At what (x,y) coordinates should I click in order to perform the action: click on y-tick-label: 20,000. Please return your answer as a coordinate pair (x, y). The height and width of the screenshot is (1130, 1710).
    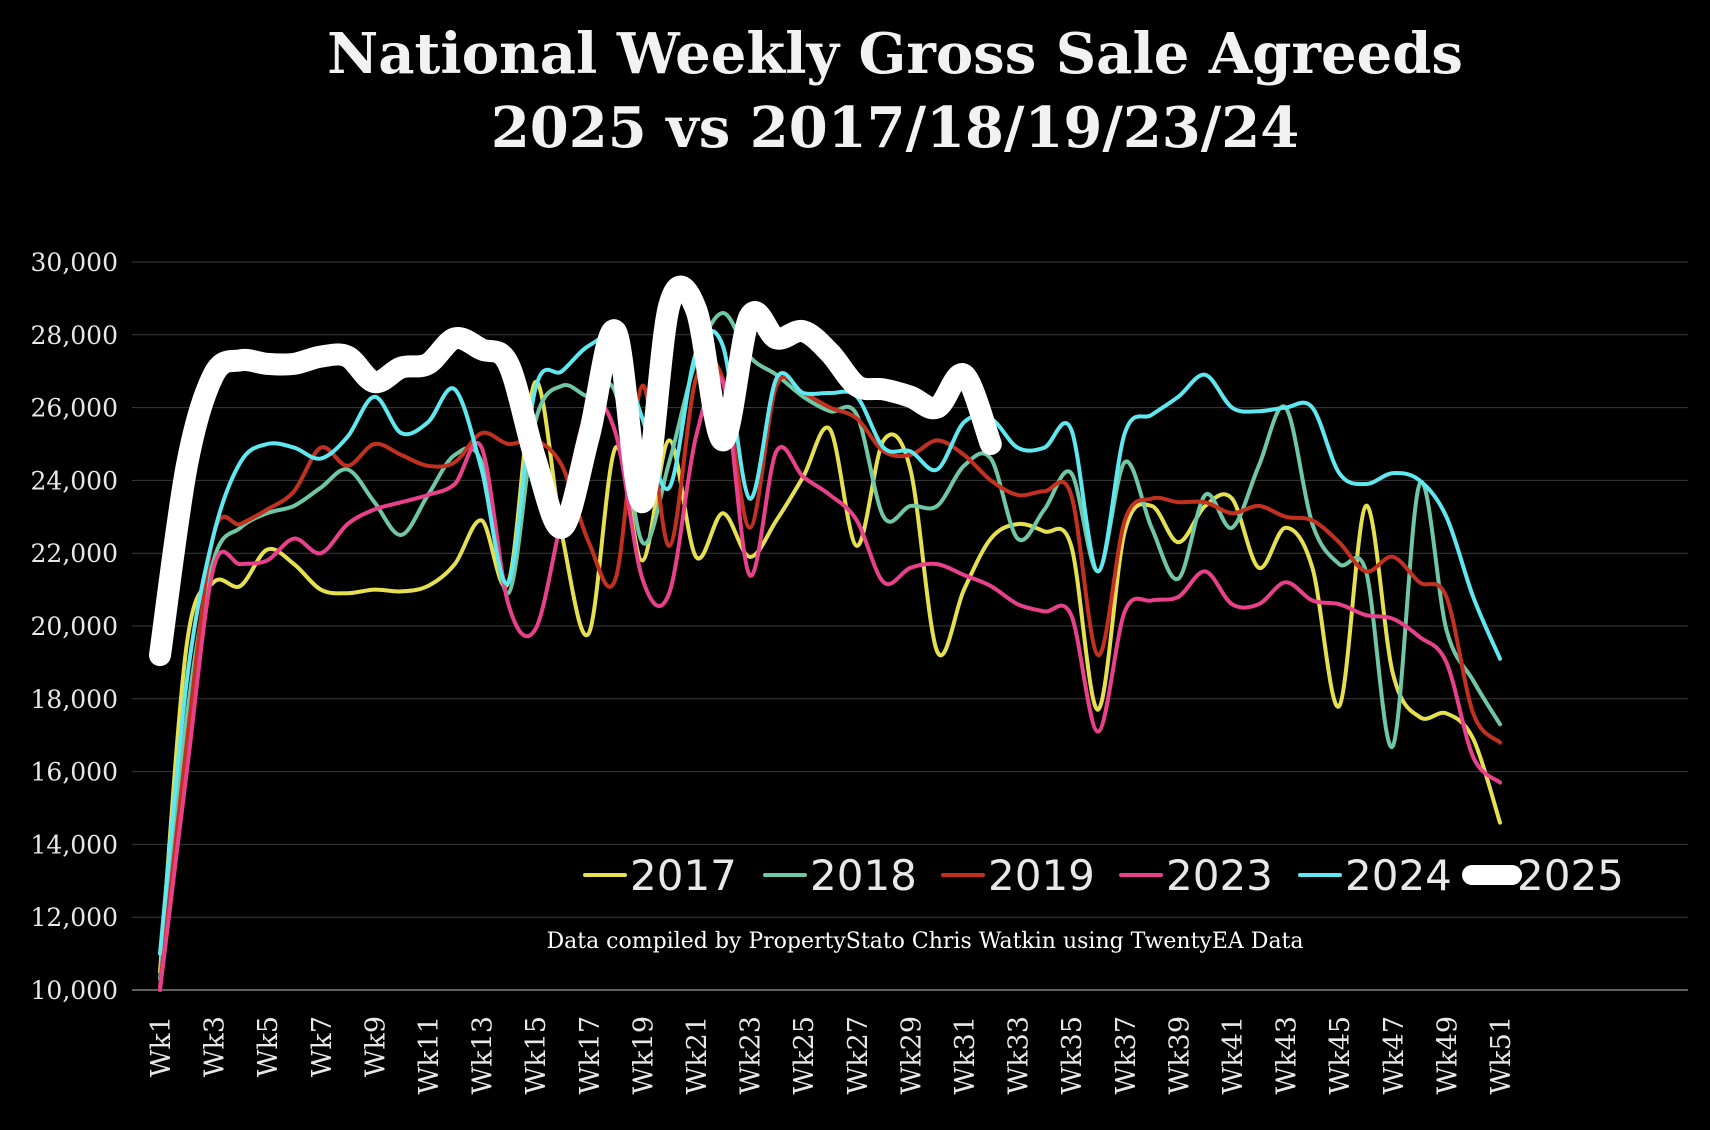
    Looking at the image, I should click on (74, 626).